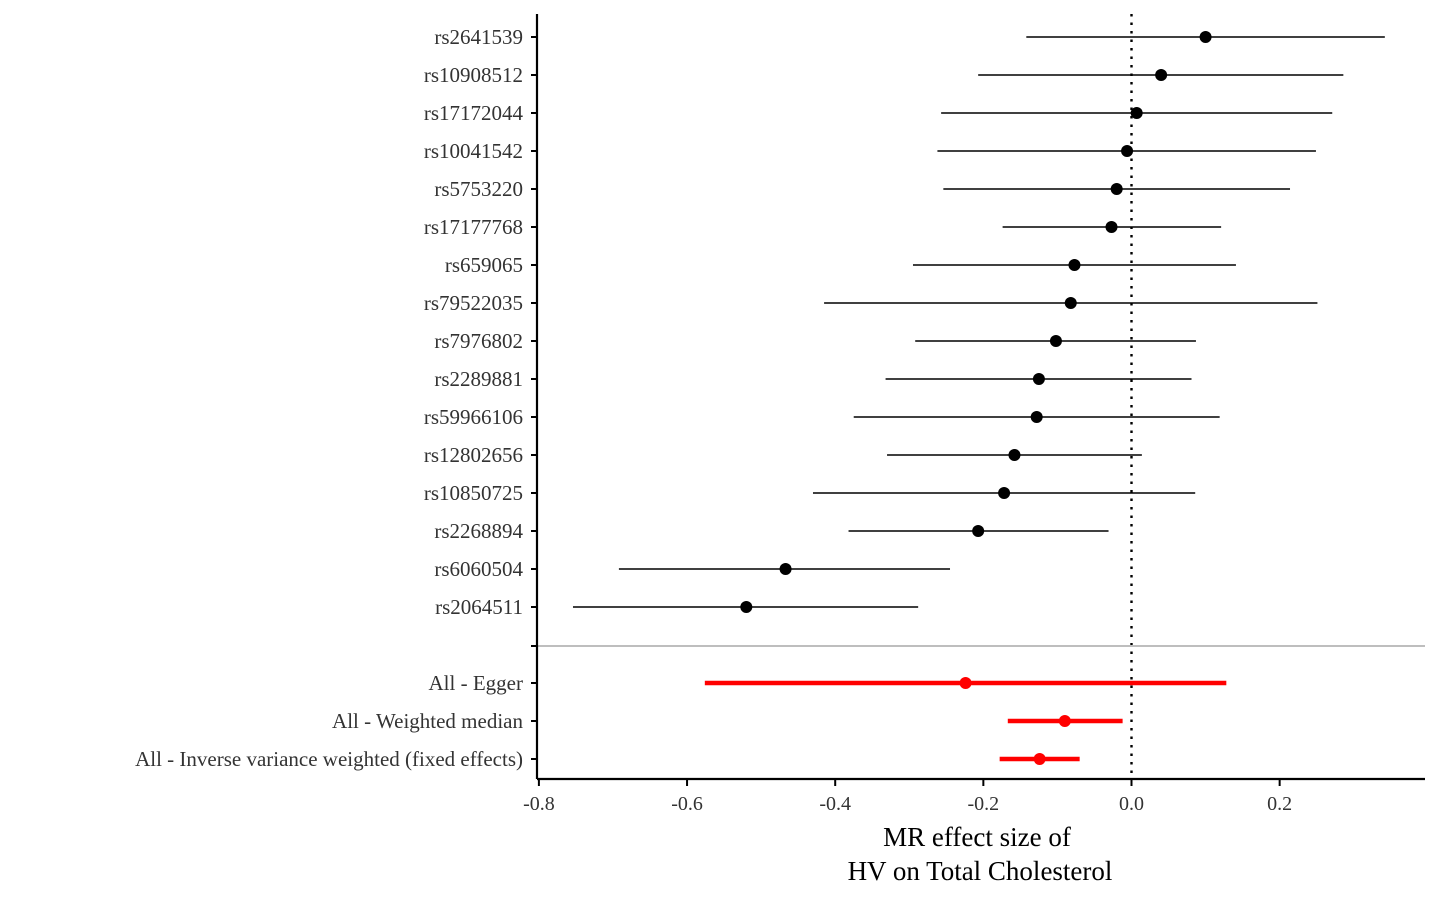 Image resolution: width=1440 pixels, height=902 pixels. Describe the element at coordinates (478, 379) in the screenshot. I see `snp-label: rs2289881` at that location.